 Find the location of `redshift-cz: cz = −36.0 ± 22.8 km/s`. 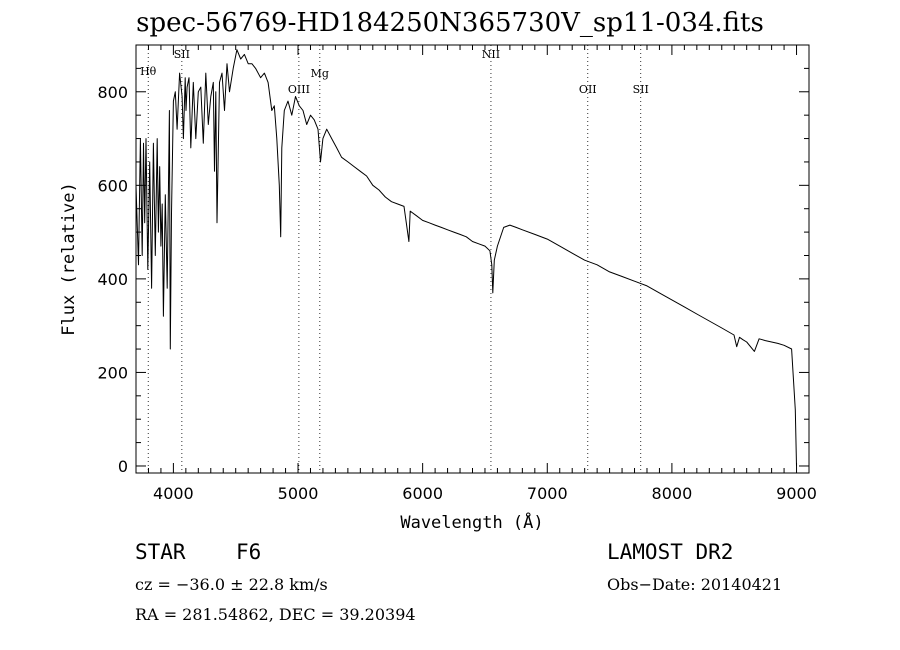

redshift-cz: cz = −36.0 ± 22.8 km/s is located at coordinates (231, 584).